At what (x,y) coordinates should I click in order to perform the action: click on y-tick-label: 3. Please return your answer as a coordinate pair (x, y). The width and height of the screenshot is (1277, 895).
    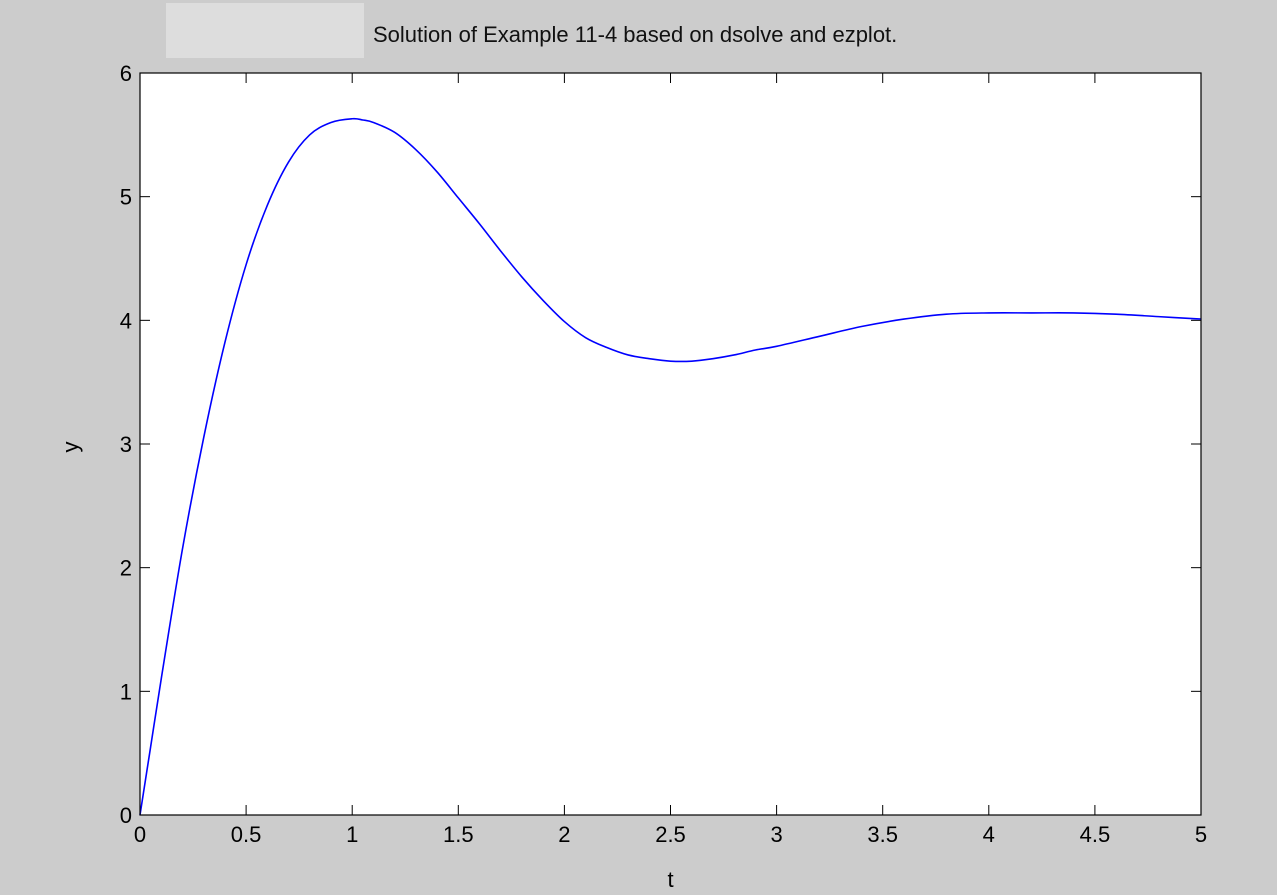
    Looking at the image, I should click on (126, 444).